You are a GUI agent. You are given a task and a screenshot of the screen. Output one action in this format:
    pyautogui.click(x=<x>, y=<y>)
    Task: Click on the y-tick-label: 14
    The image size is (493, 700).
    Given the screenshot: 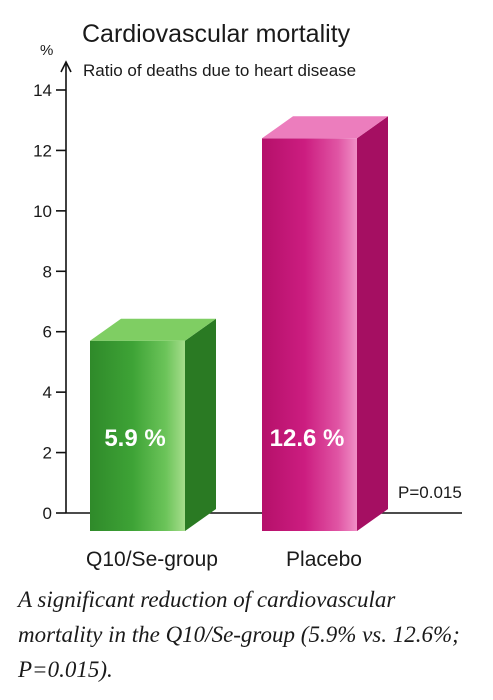 What is the action you would take?
    pyautogui.click(x=42, y=90)
    